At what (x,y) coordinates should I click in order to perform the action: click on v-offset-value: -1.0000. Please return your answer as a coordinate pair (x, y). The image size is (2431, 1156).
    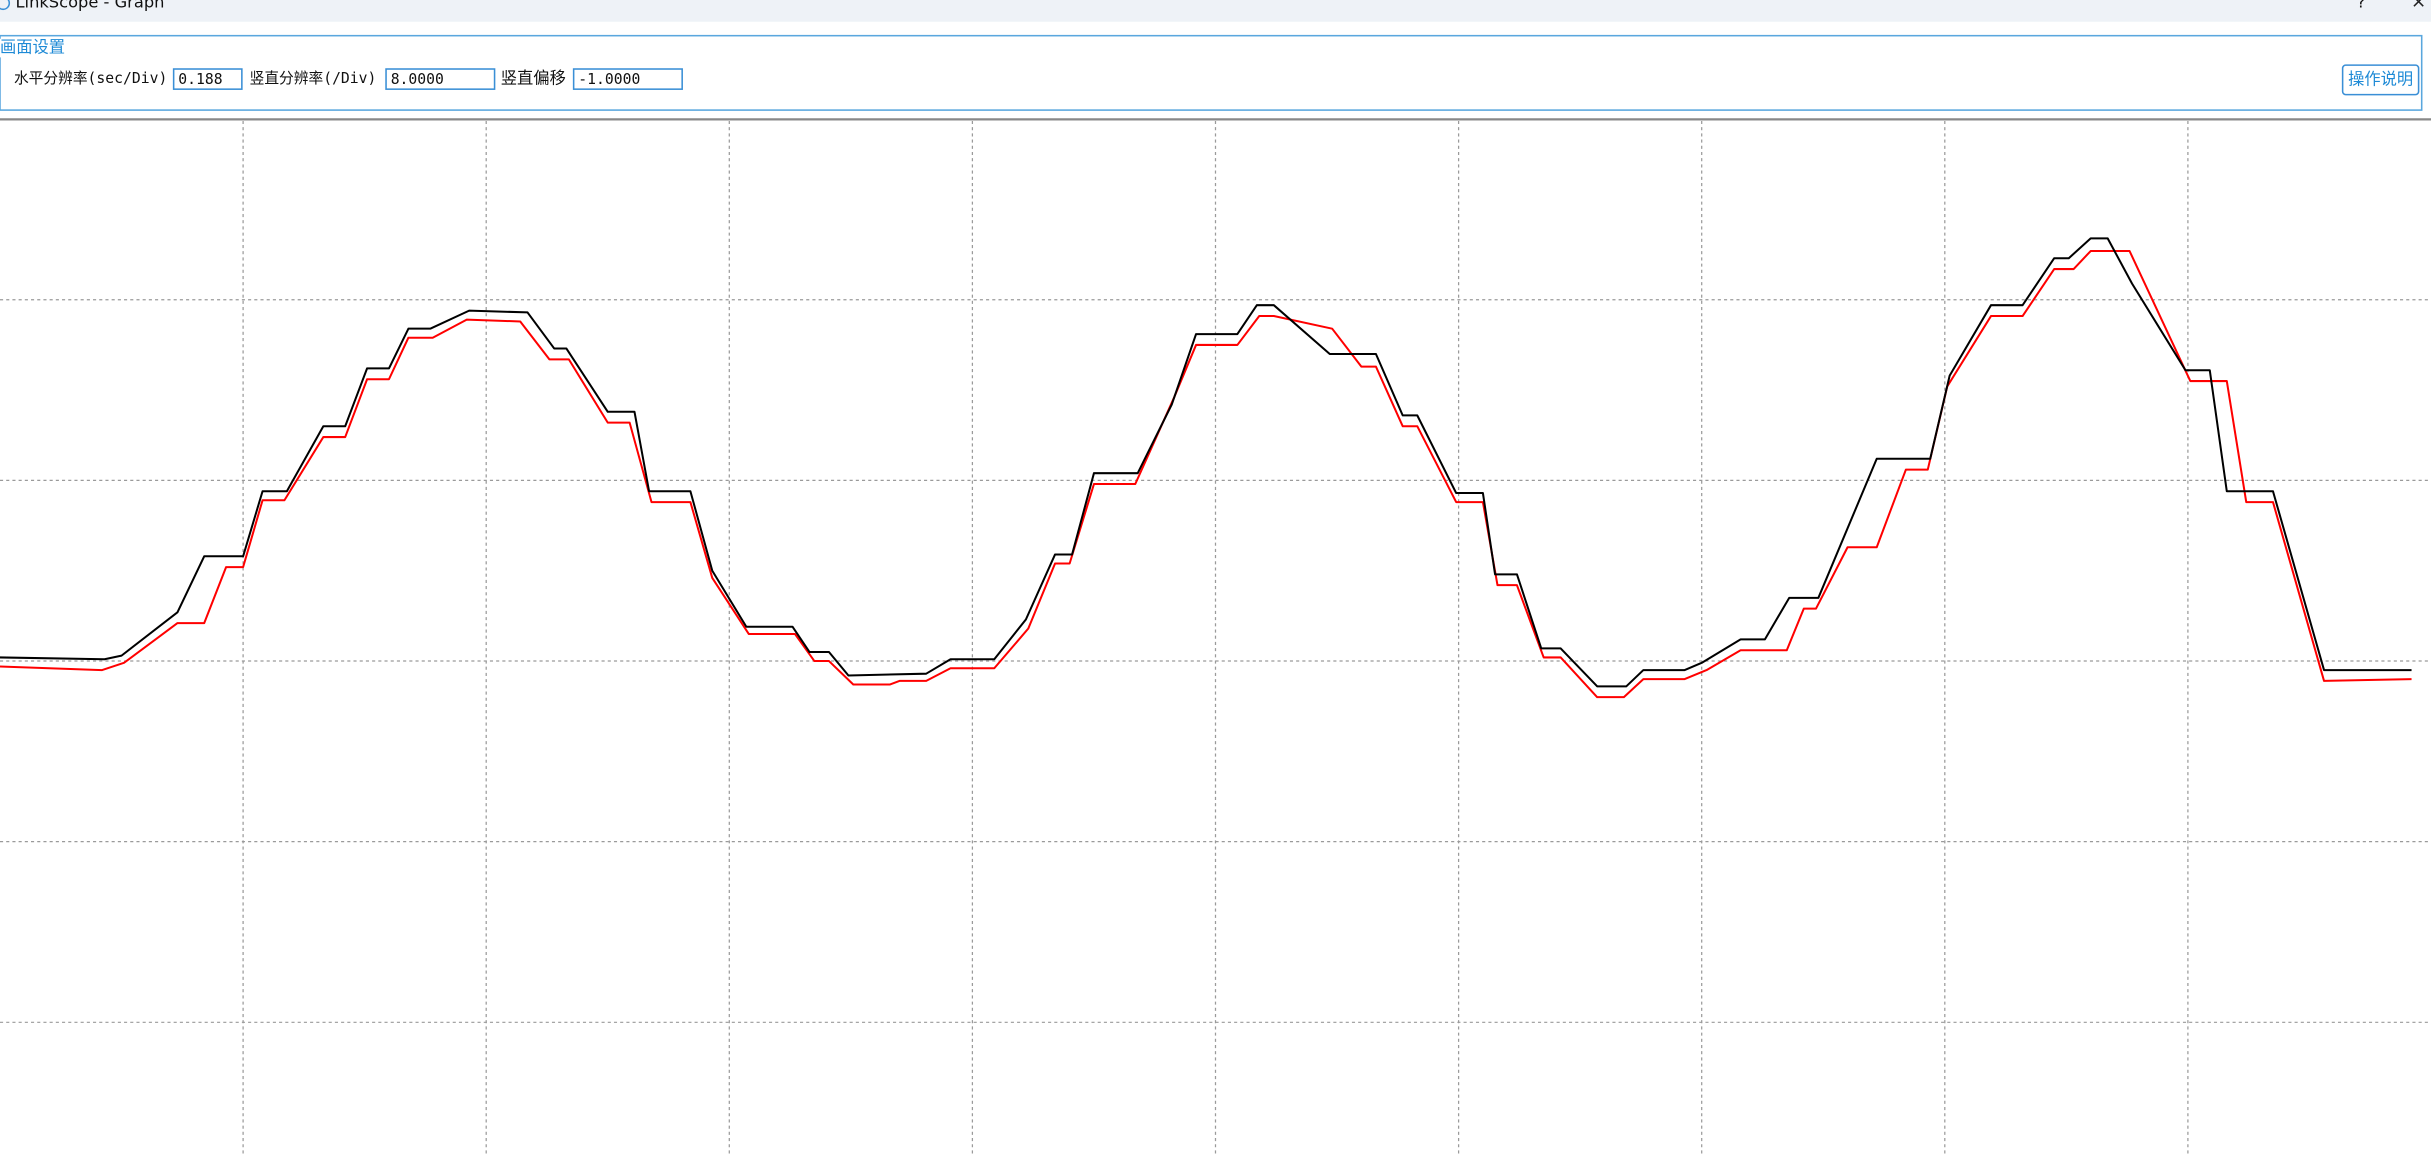
    Looking at the image, I should click on (609, 79).